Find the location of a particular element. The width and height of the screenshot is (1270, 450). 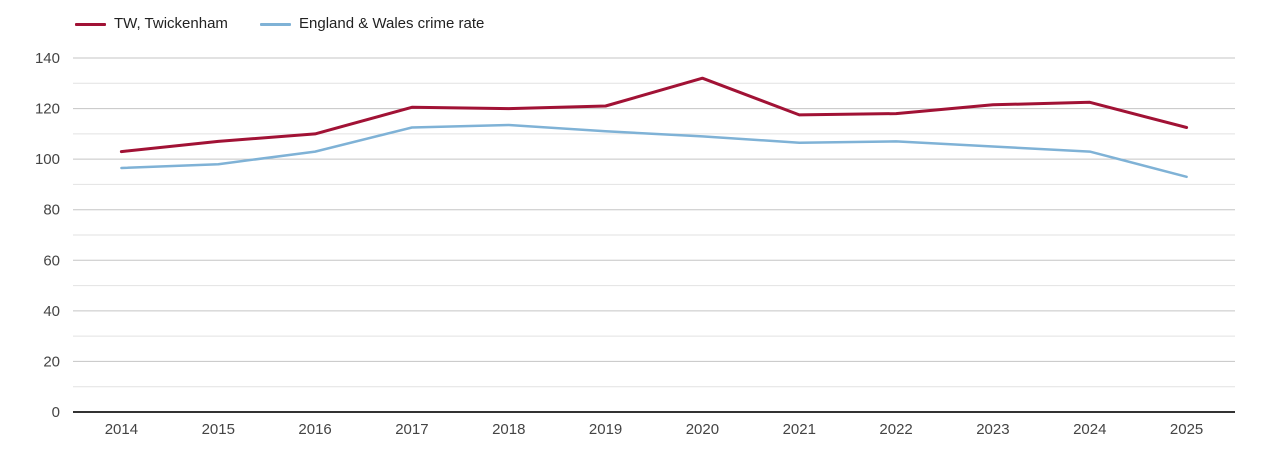

y-axis-tick-label: 140 is located at coordinates (47, 58).